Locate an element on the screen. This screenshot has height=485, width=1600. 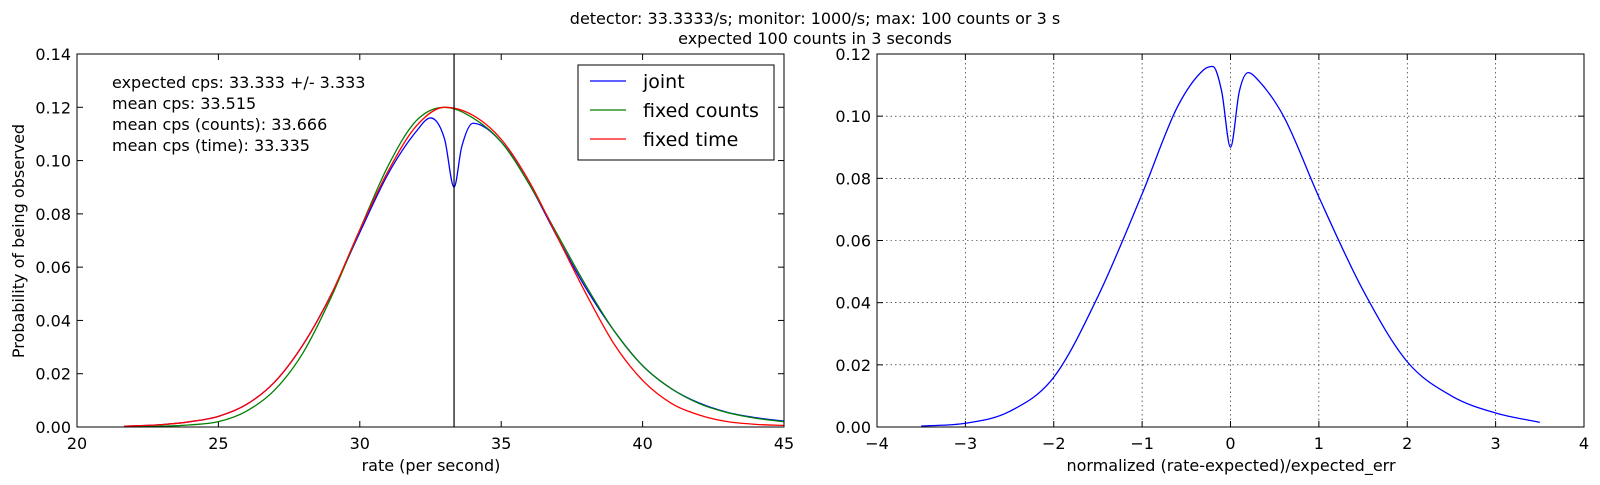
left-x-tick-label: 45 is located at coordinates (784, 443).